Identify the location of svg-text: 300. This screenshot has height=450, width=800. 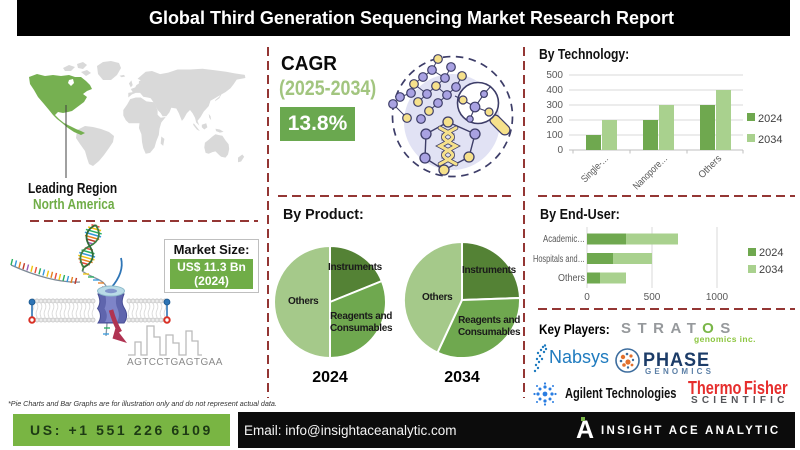
(554, 105).